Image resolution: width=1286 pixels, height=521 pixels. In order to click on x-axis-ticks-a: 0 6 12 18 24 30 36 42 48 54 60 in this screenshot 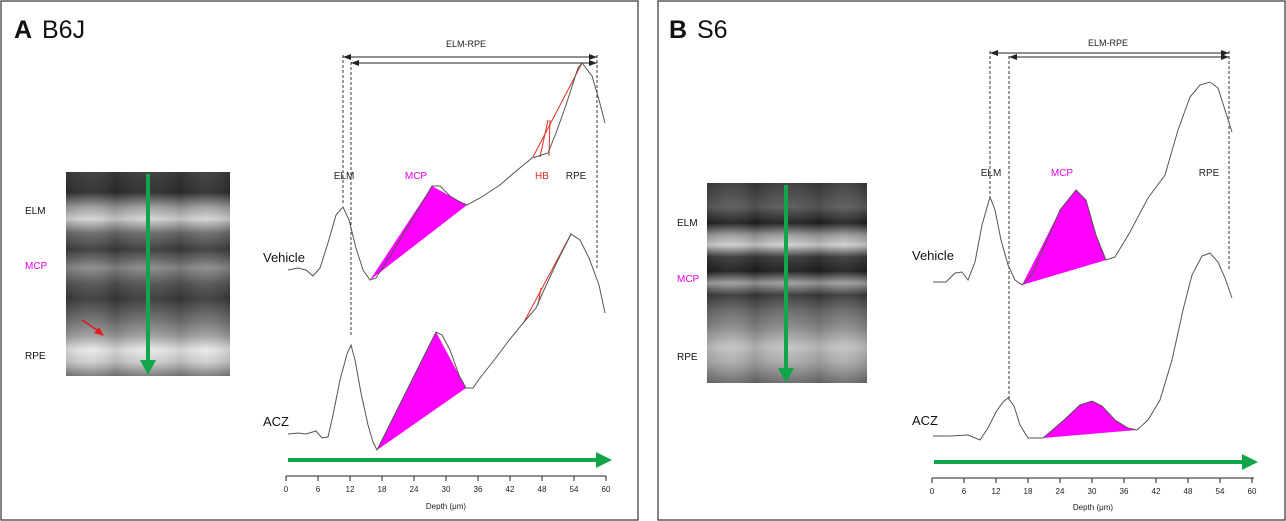, I will do `click(447, 485)`.